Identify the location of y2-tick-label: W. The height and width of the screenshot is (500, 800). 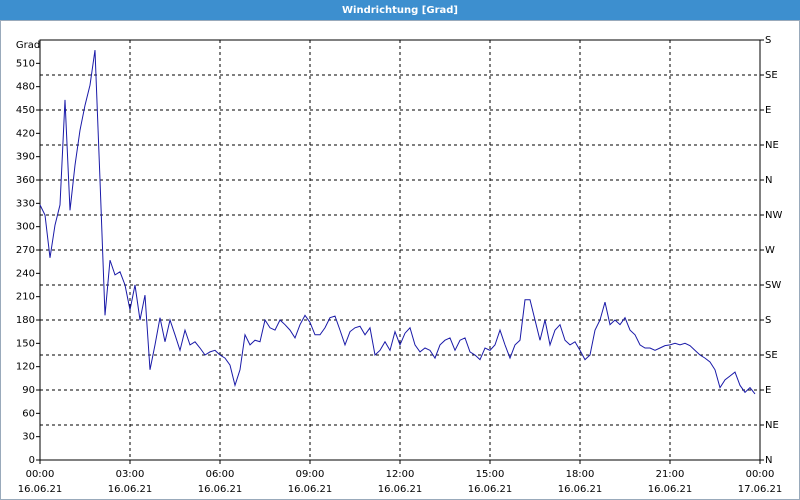
(770, 250).